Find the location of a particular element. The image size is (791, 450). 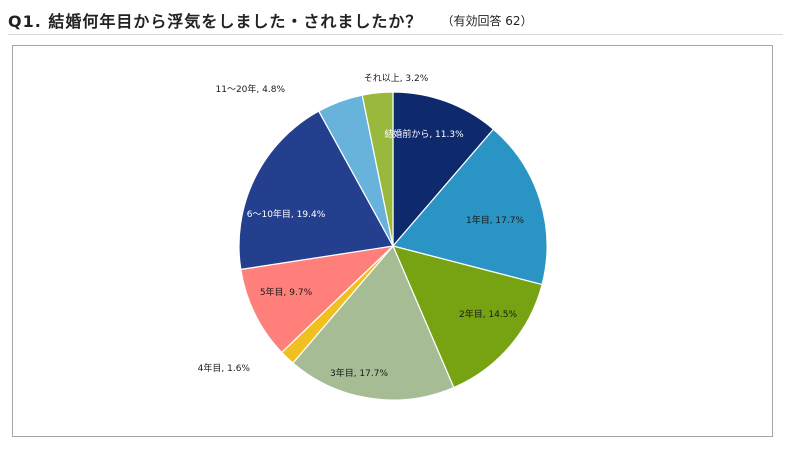

slice-data-label: 1年目, 17.7% is located at coordinates (495, 220).